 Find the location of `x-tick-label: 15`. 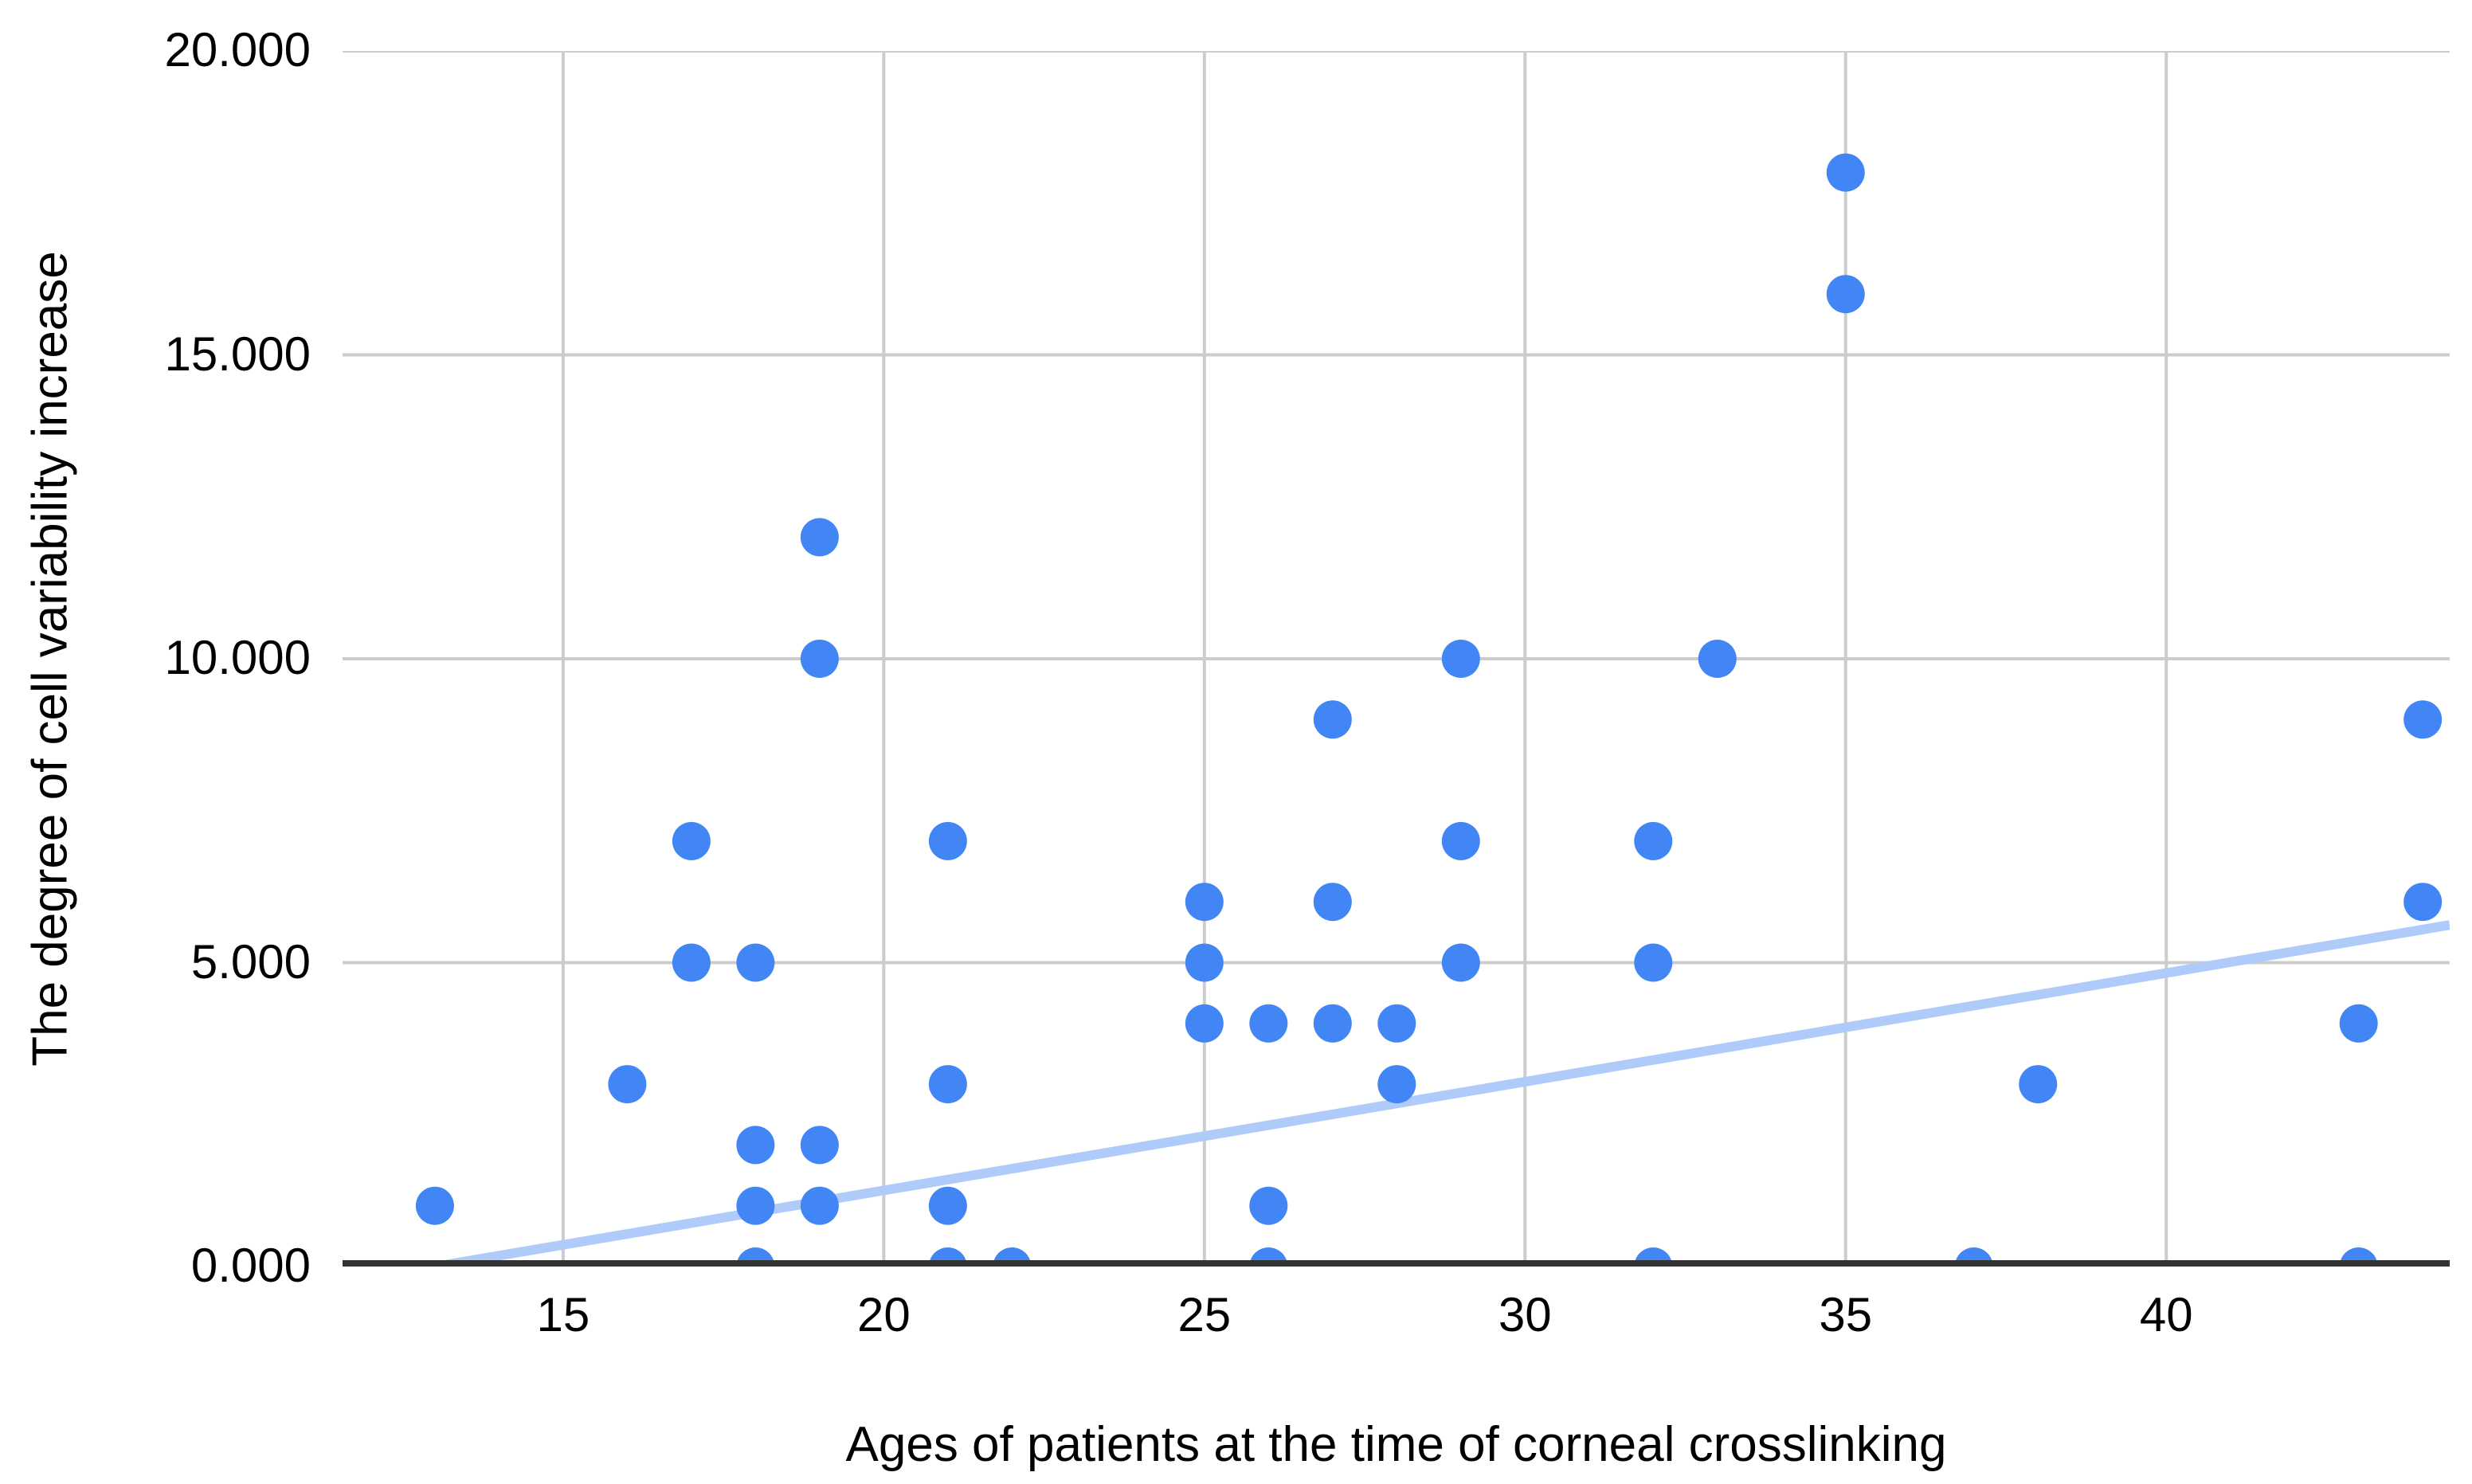

x-tick-label: 15 is located at coordinates (563, 1314).